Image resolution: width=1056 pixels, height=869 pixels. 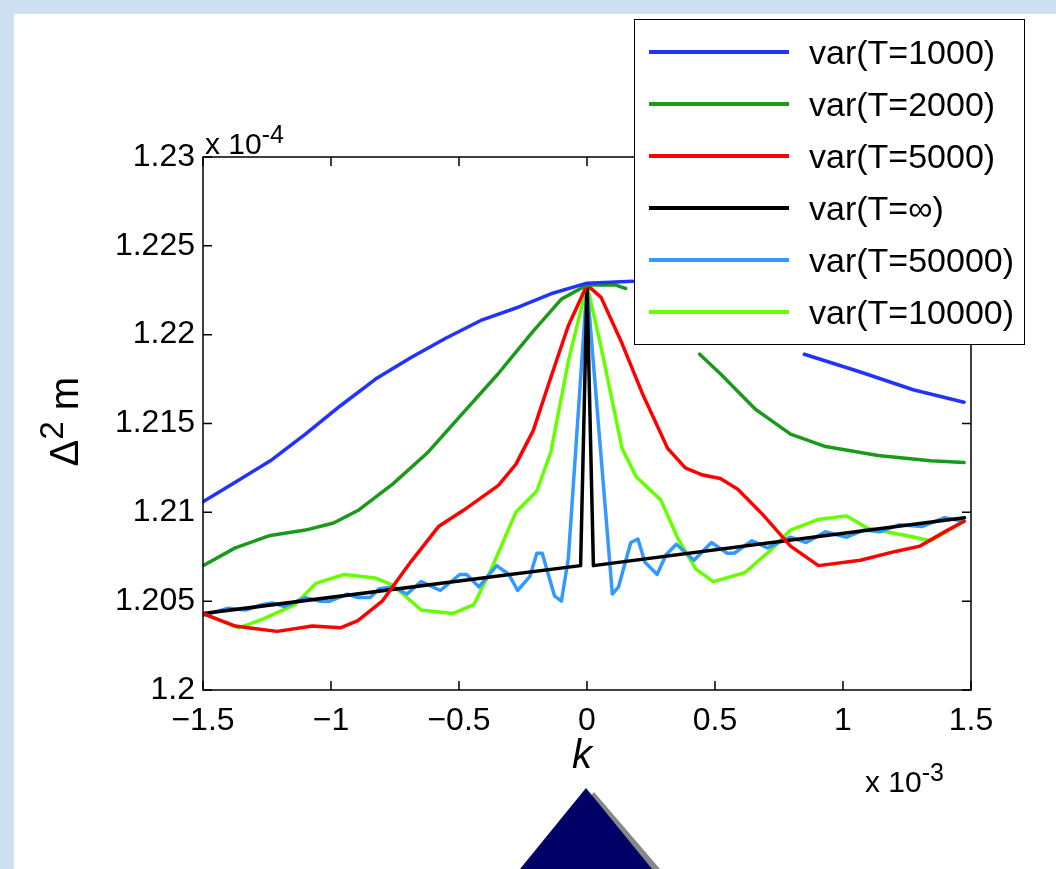 What do you see at coordinates (154, 243) in the screenshot?
I see `y-tick-label: 1.225` at bounding box center [154, 243].